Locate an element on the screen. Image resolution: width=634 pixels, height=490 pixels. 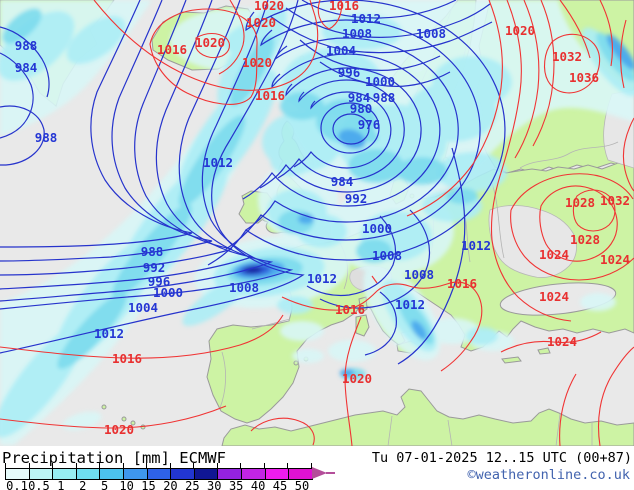
land-crete is located at coordinates (511, 360).